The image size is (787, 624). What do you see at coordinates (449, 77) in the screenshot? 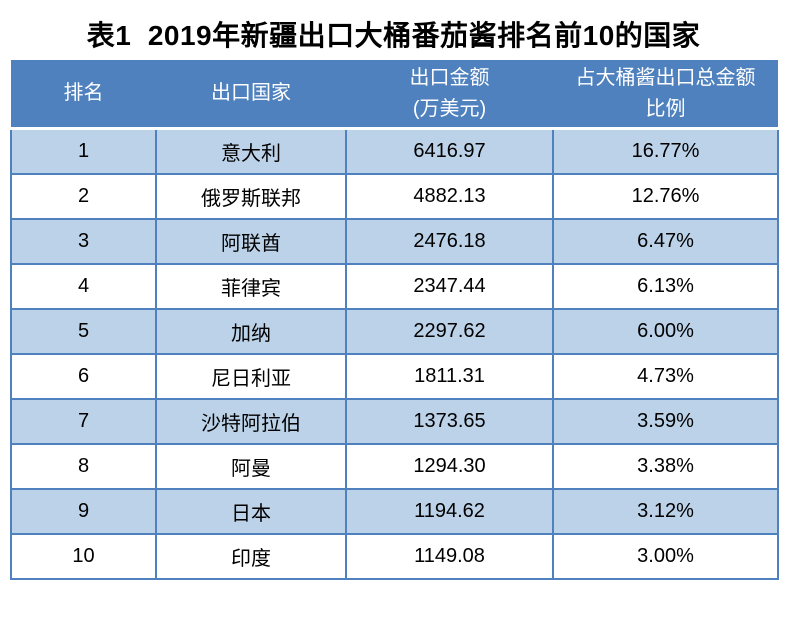
I see `header-cell-amount-line: 出口金额` at bounding box center [449, 77].